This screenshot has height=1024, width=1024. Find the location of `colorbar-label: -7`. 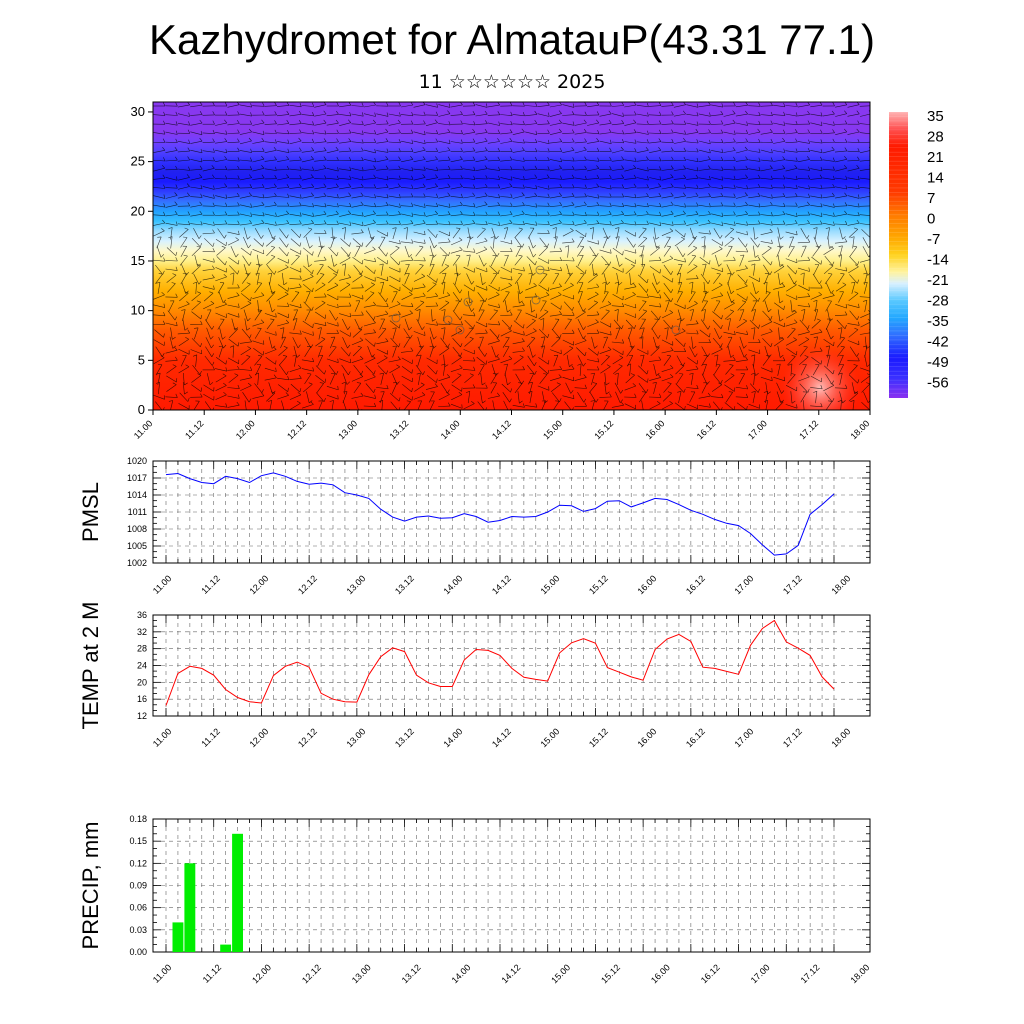

colorbar-label: -7 is located at coordinates (933, 239).